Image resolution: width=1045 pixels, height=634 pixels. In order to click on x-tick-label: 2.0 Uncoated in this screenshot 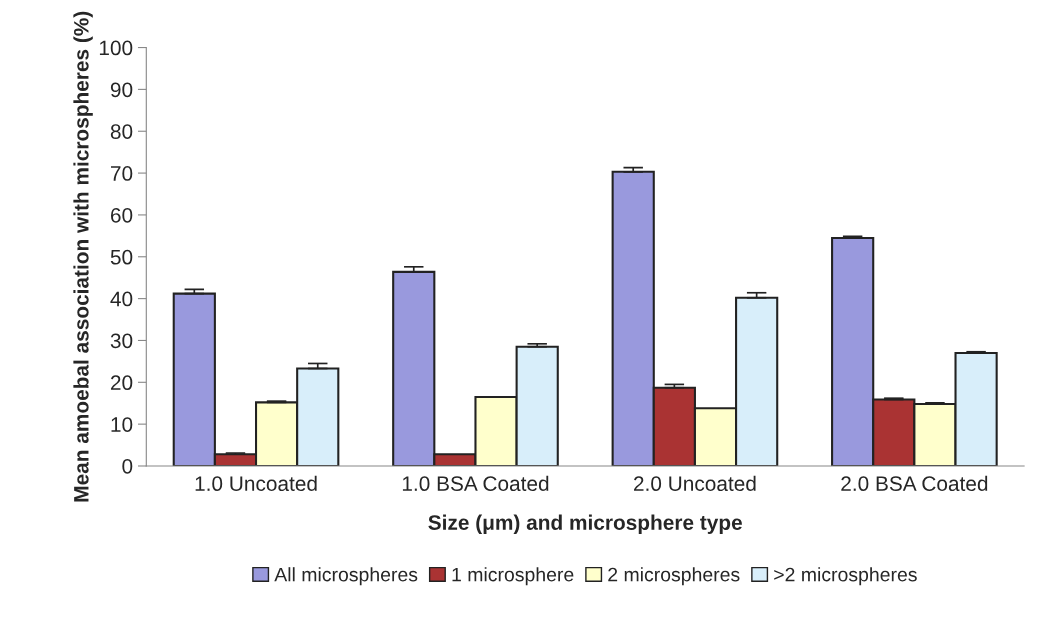, I will do `click(695, 483)`.